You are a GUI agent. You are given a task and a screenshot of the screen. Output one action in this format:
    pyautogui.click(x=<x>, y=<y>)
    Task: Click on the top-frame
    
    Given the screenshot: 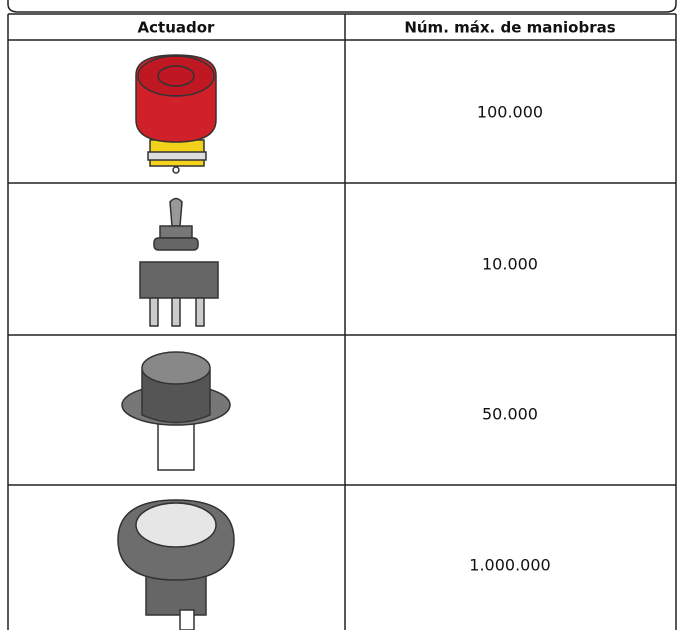 What is the action you would take?
    pyautogui.click(x=342, y=6)
    